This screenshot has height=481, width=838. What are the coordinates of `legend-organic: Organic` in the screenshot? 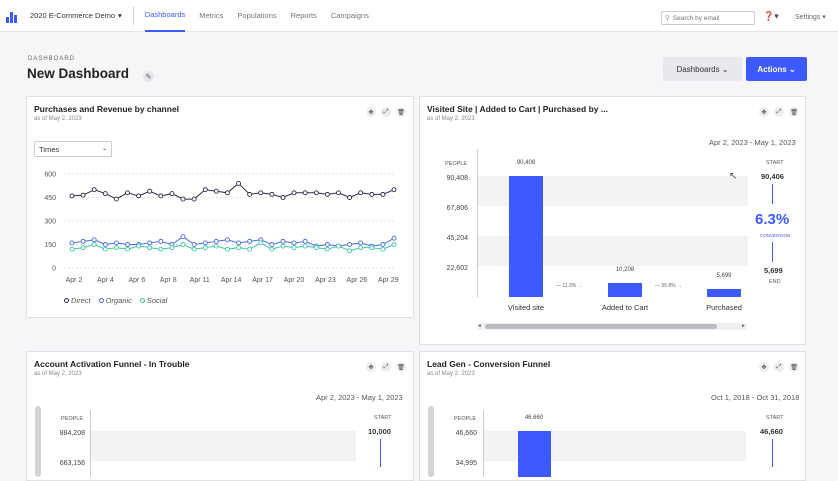 It's located at (115, 300).